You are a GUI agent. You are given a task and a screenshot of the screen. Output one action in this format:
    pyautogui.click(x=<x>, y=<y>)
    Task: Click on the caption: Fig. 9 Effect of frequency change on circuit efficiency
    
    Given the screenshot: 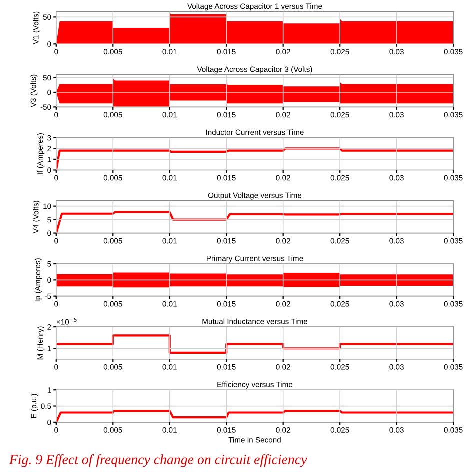 What is the action you would take?
    pyautogui.click(x=158, y=461)
    